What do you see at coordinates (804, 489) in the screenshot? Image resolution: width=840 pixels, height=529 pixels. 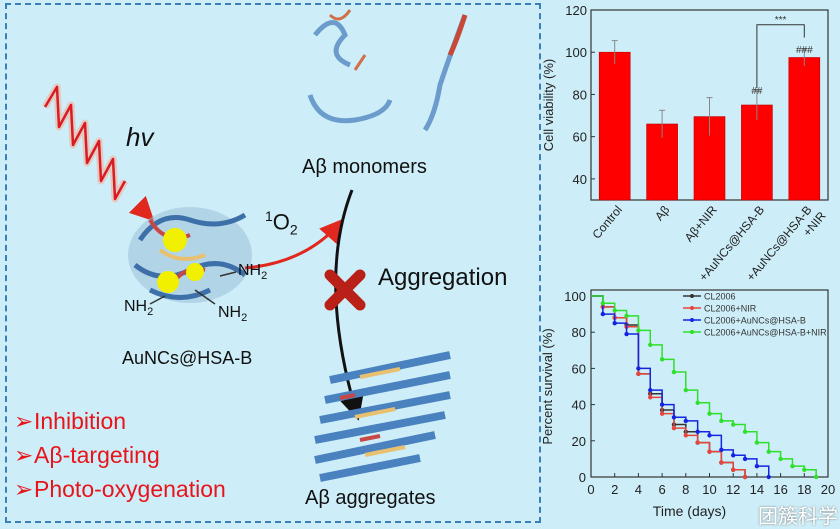 I see `x-tick-label: 18` at bounding box center [804, 489].